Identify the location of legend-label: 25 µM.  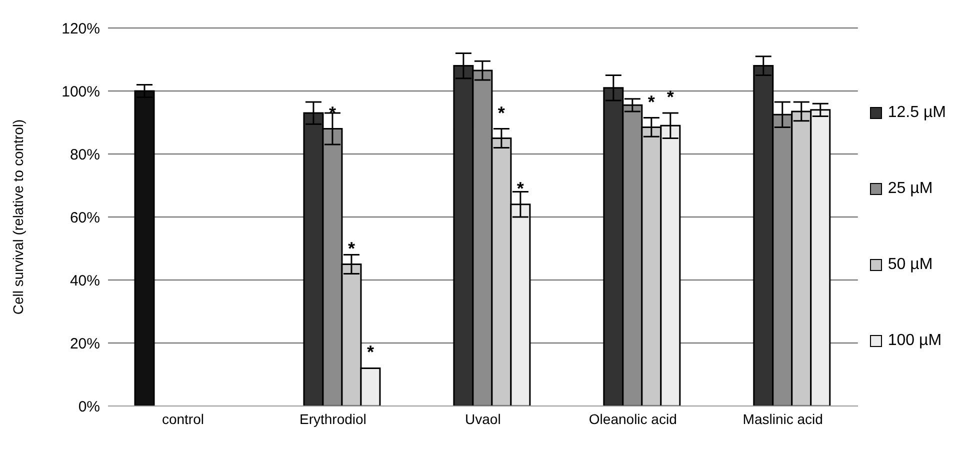
(910, 189).